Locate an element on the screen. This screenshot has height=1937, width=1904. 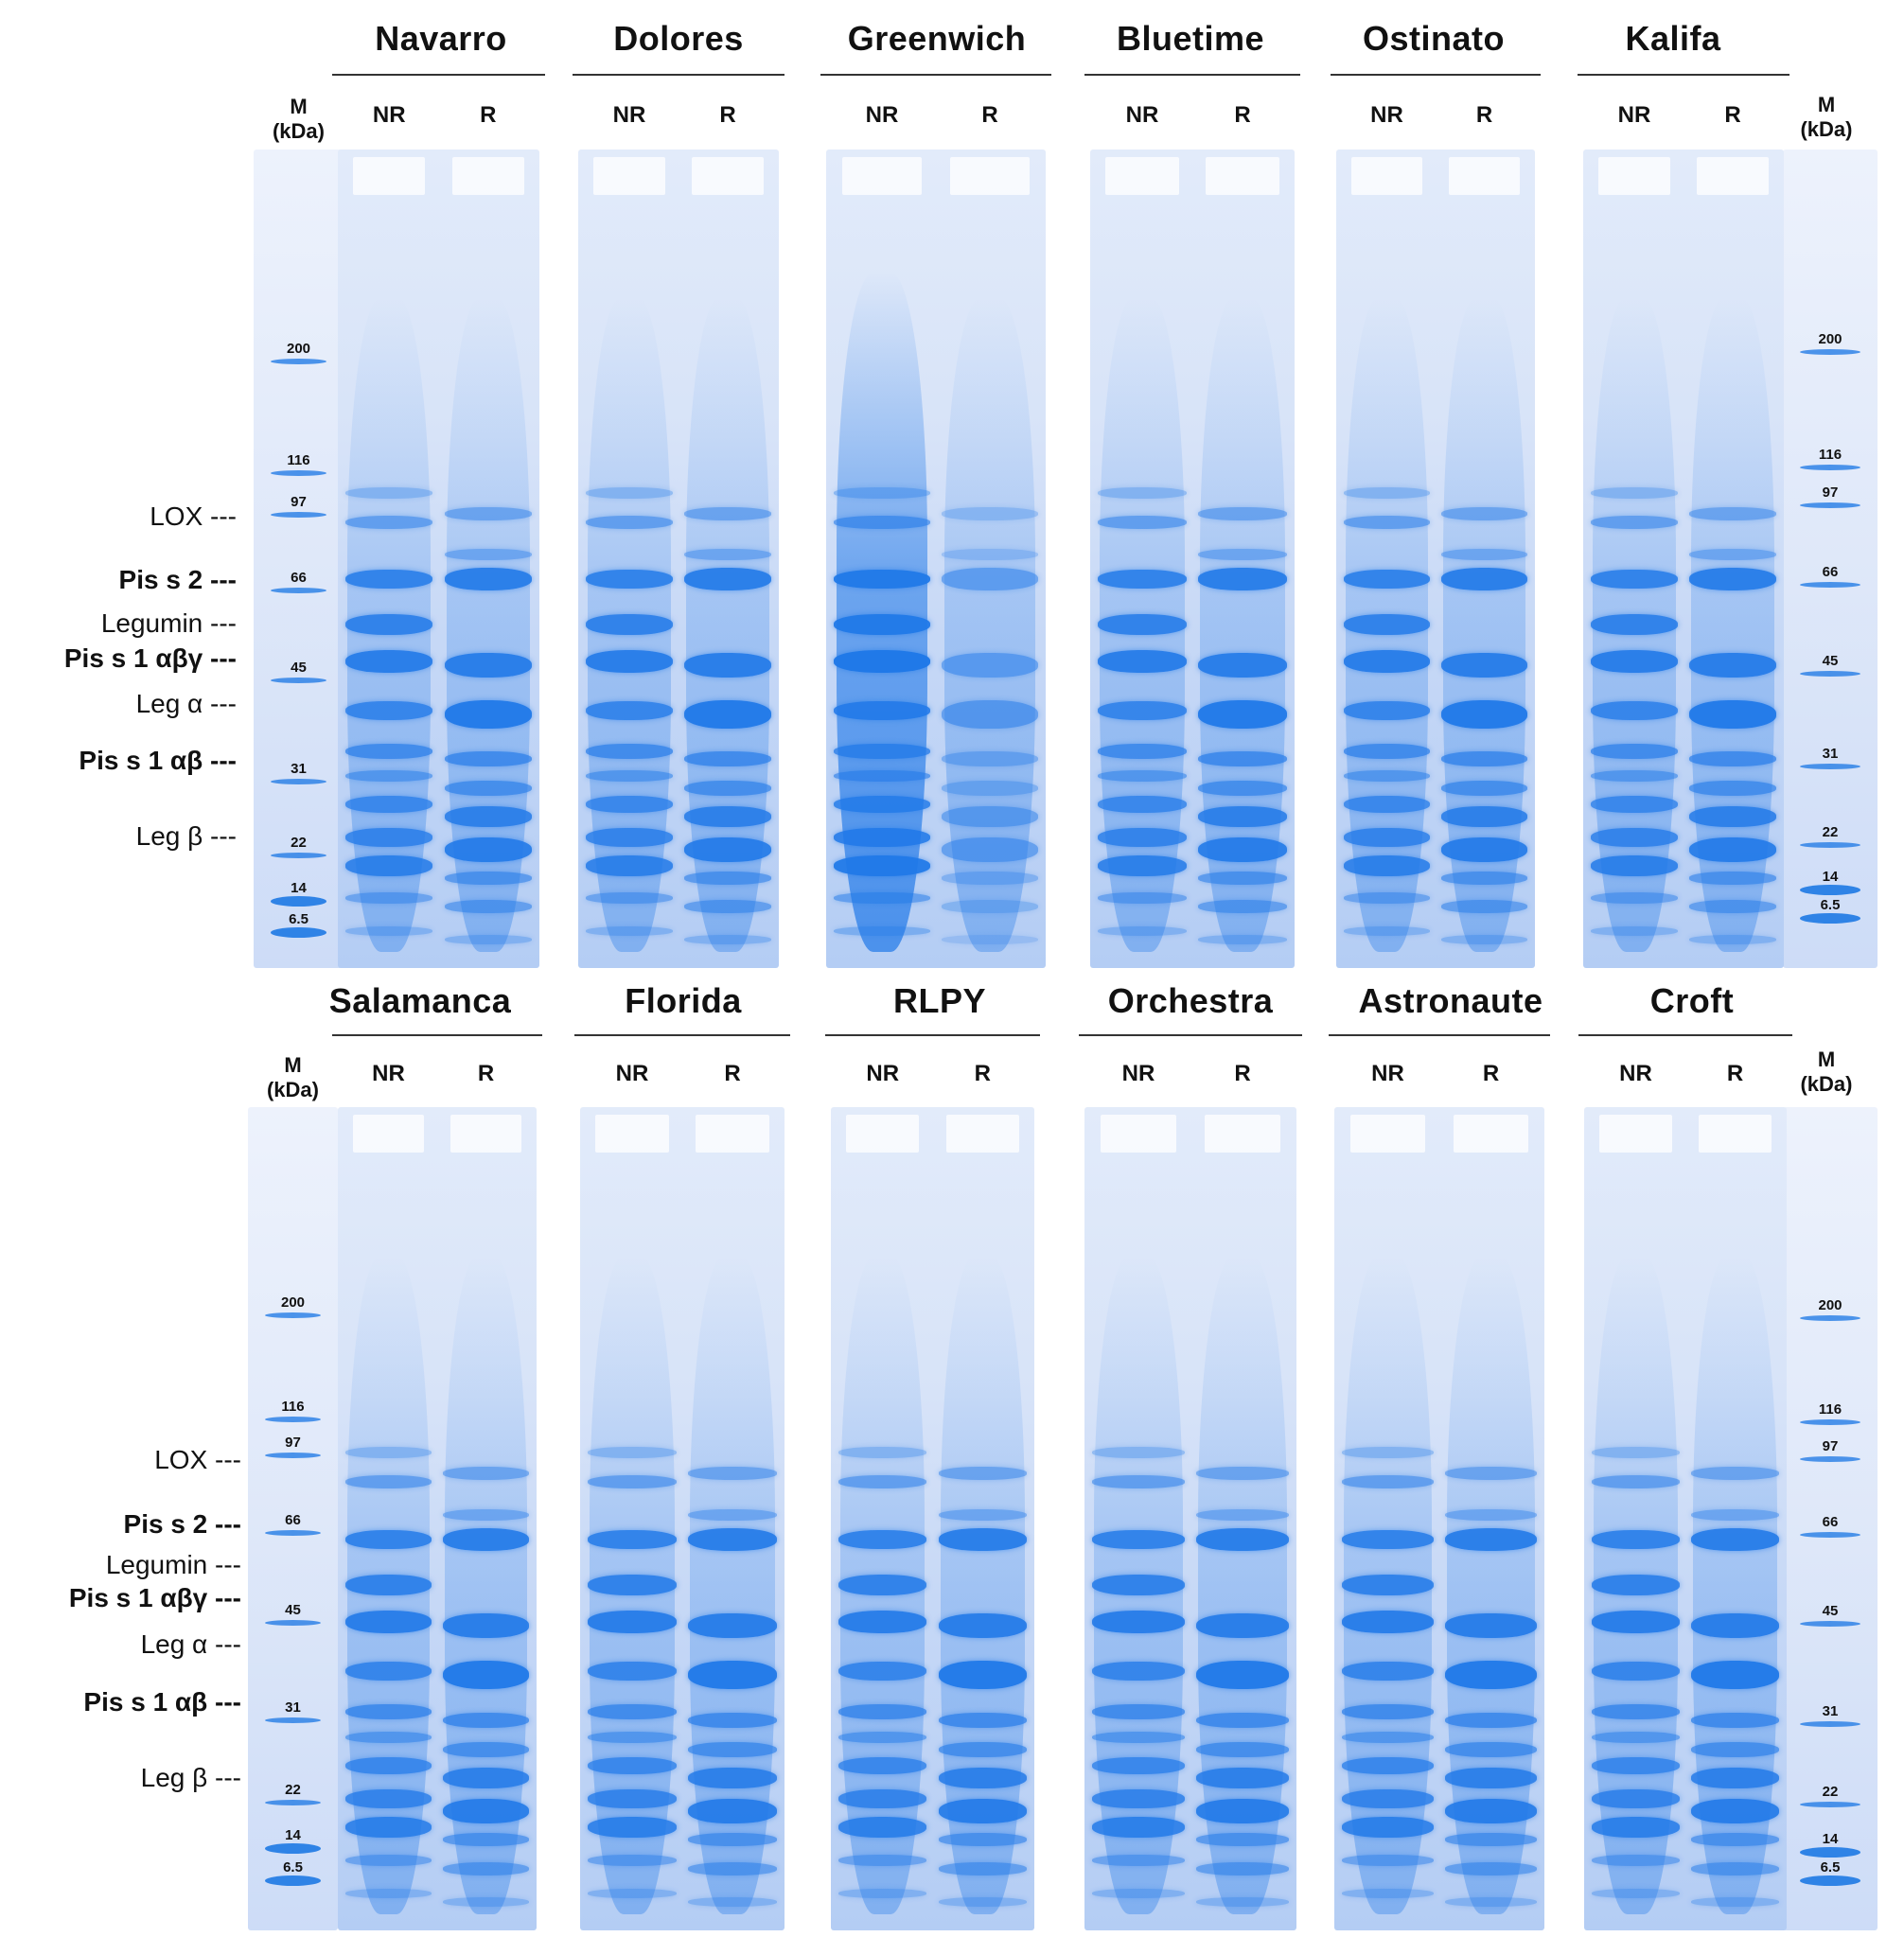
protein-label-pis-s-2: Pis s 2 --- is located at coordinates (182, 1524).